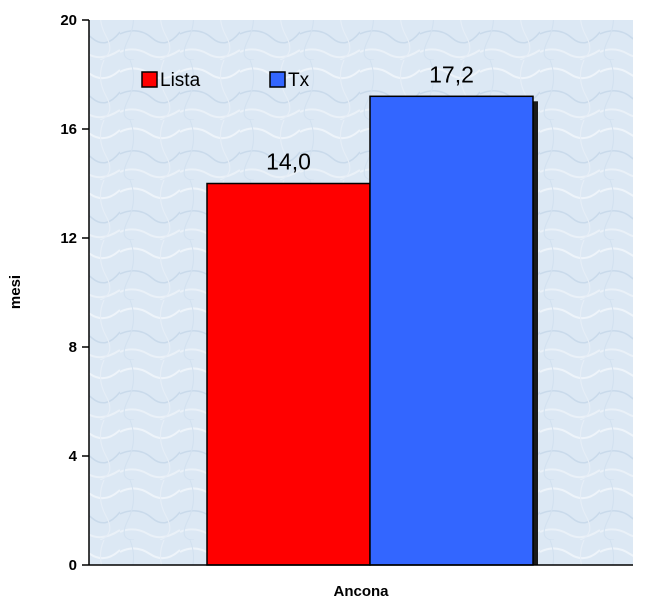  I want to click on legend-label-lista: Lista, so click(180, 80).